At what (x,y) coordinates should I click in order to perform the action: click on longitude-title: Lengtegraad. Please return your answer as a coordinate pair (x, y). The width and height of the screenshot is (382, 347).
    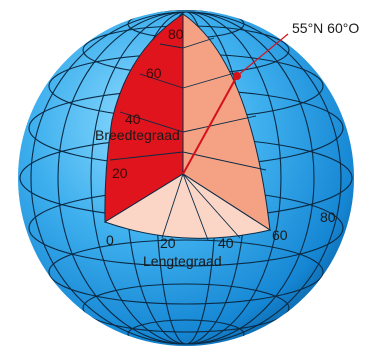
    Looking at the image, I should click on (182, 261).